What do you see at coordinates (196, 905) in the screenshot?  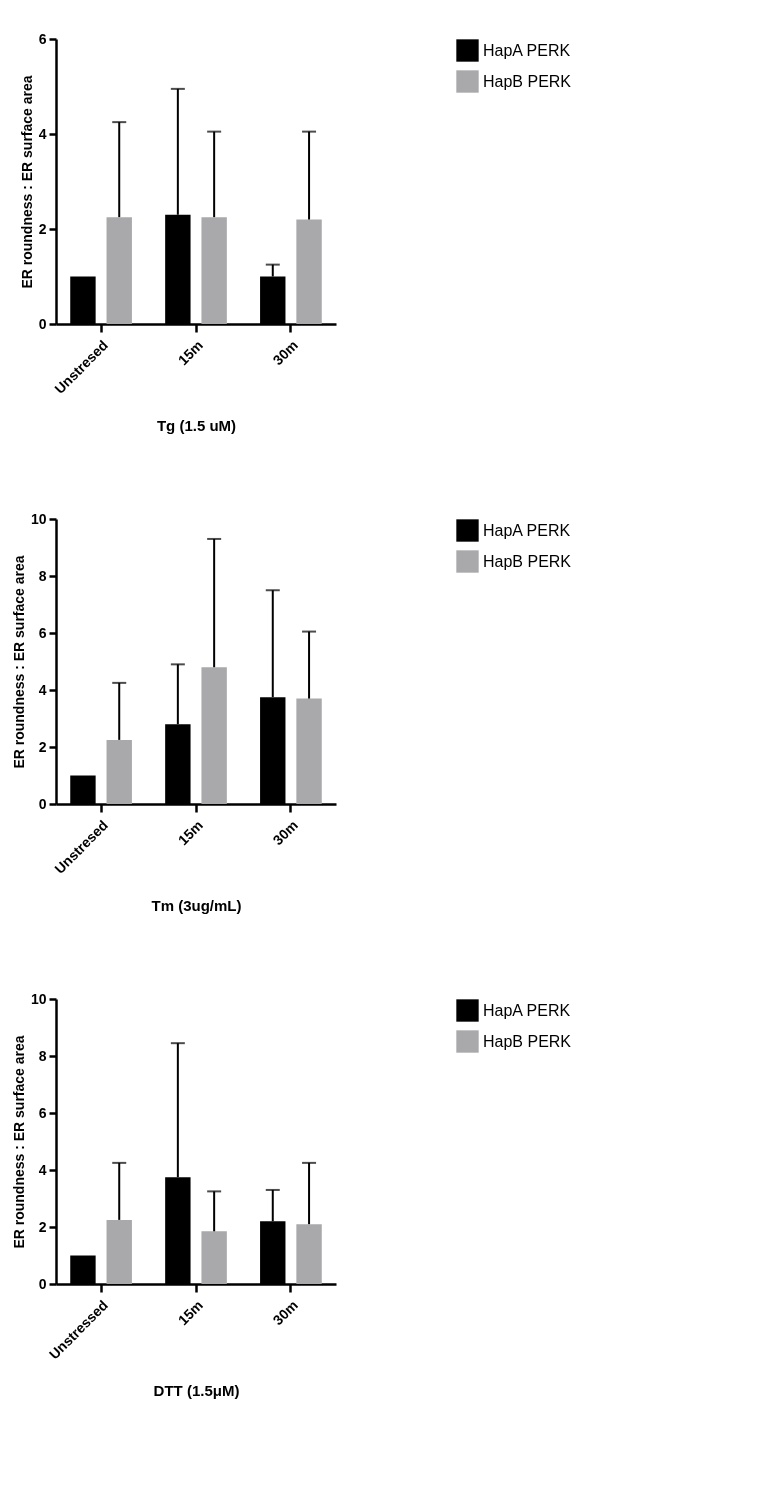 I see `x-axis-title: Tm (3ug/mL)` at bounding box center [196, 905].